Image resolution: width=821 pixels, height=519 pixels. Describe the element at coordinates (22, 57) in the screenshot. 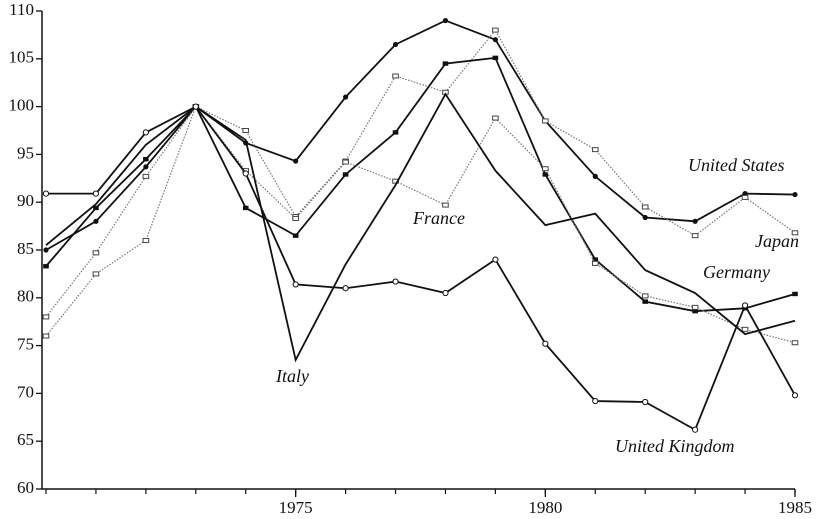

I see `y-tick-label: 105` at that location.